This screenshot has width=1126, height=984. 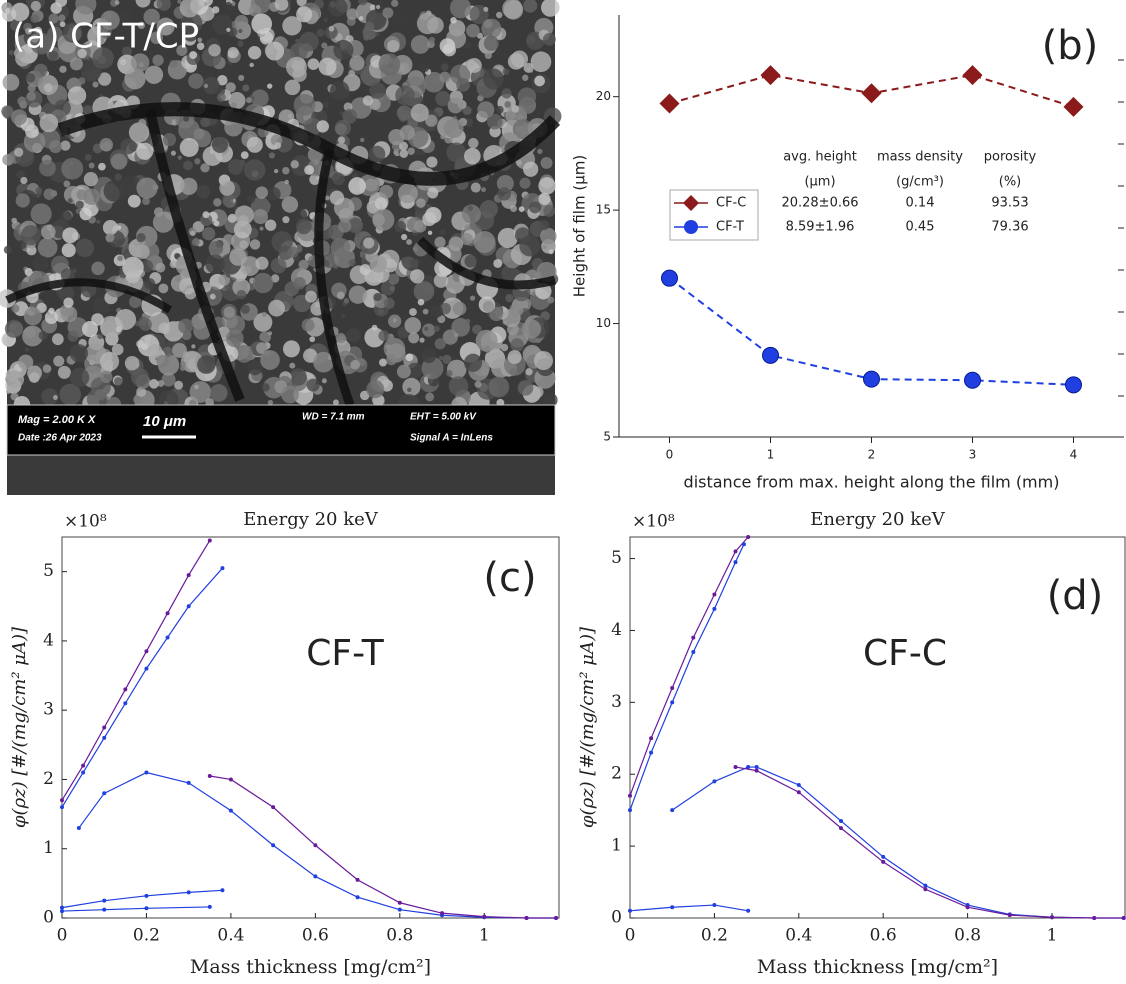 What do you see at coordinates (714, 936) in the screenshot?
I see `x-tick-label: 0.2` at bounding box center [714, 936].